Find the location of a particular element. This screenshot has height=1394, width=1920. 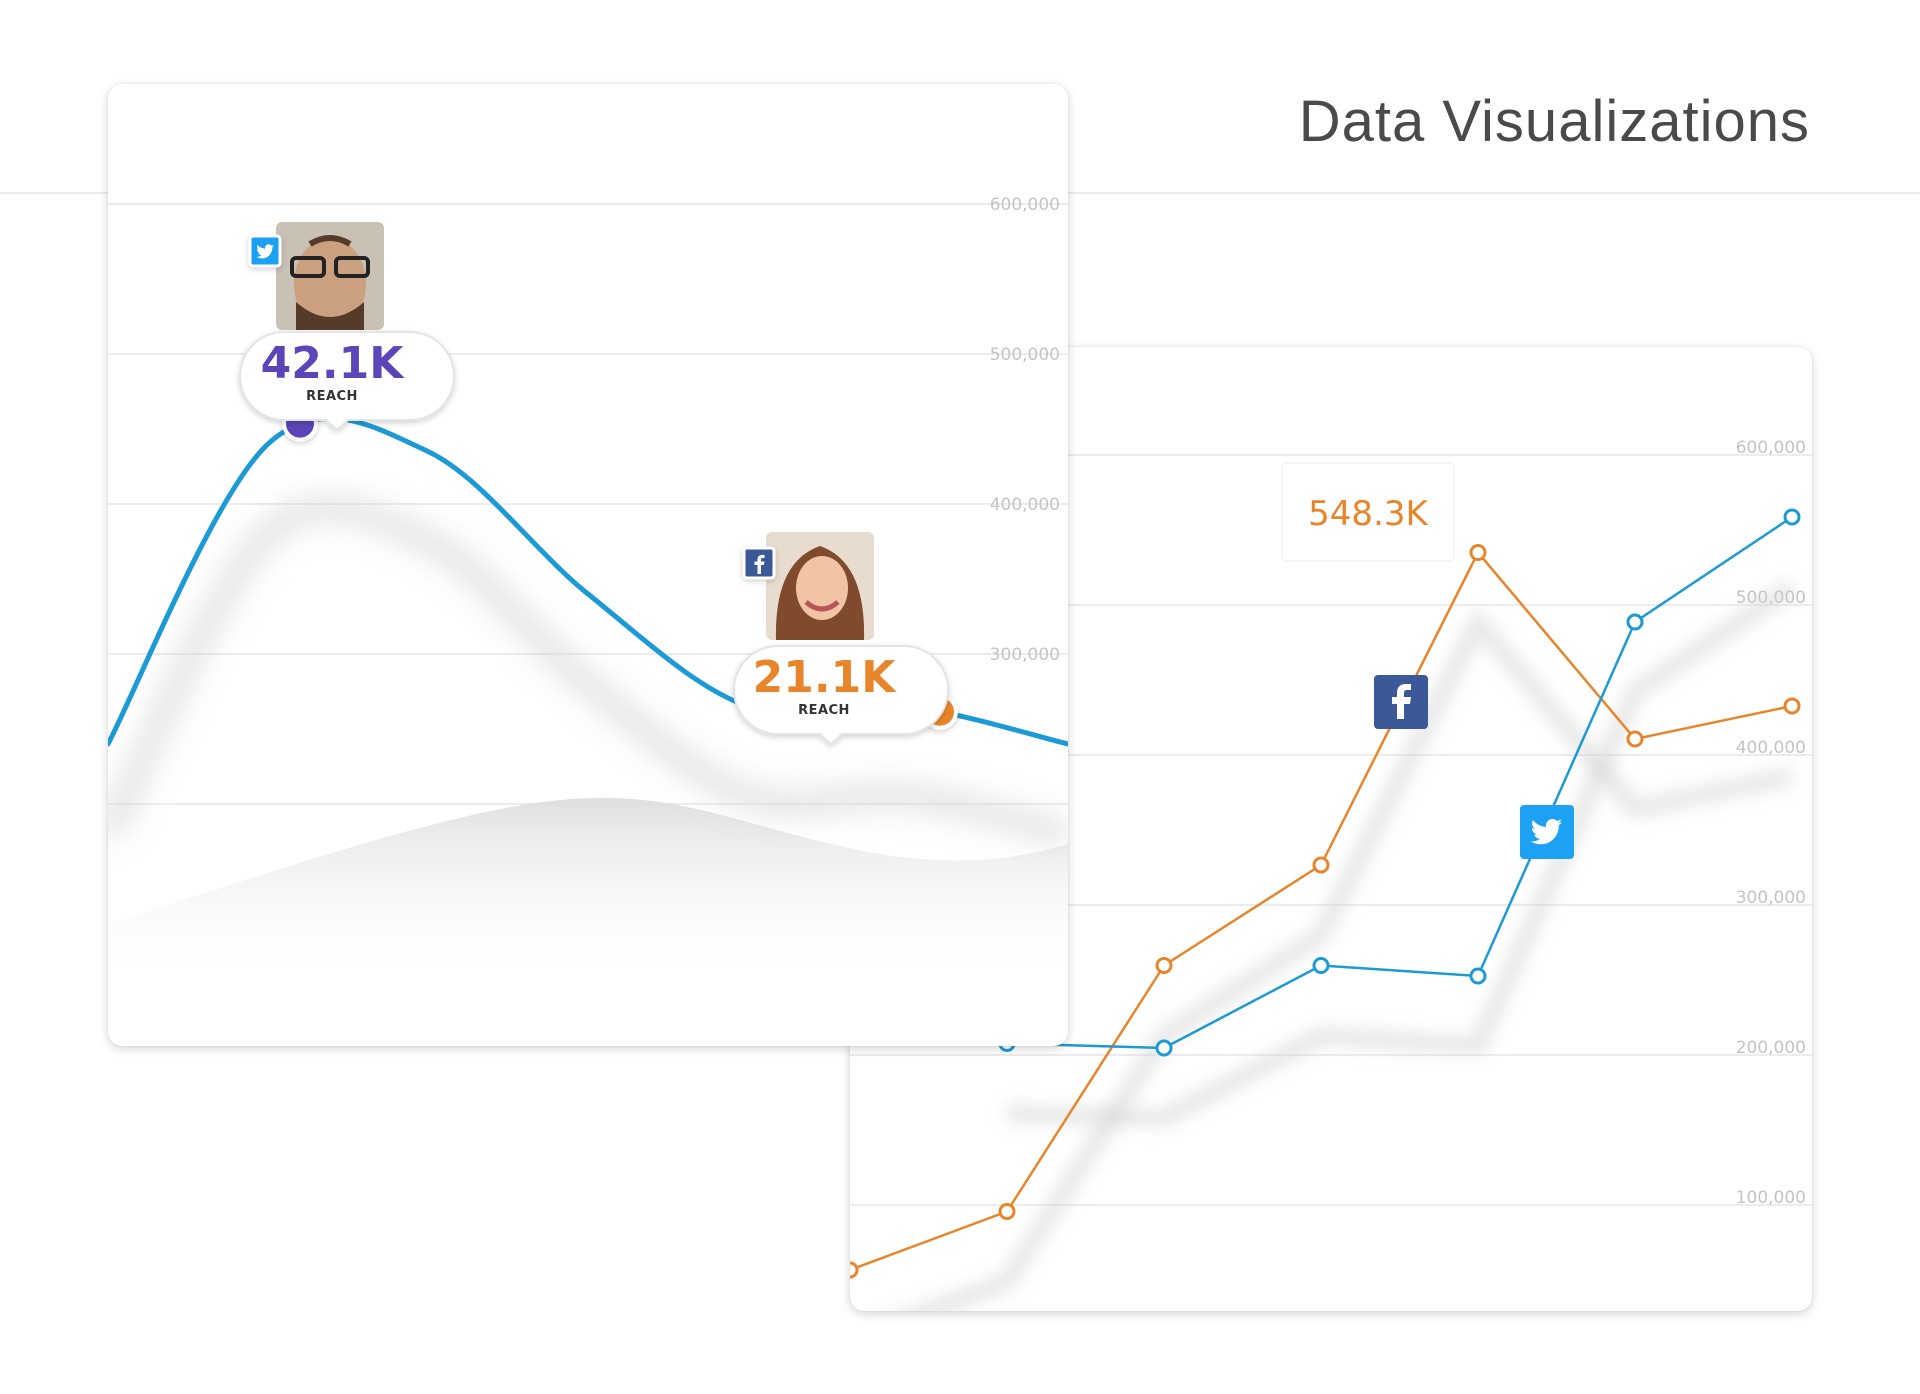

reach-value: 42.1K is located at coordinates (333, 363).